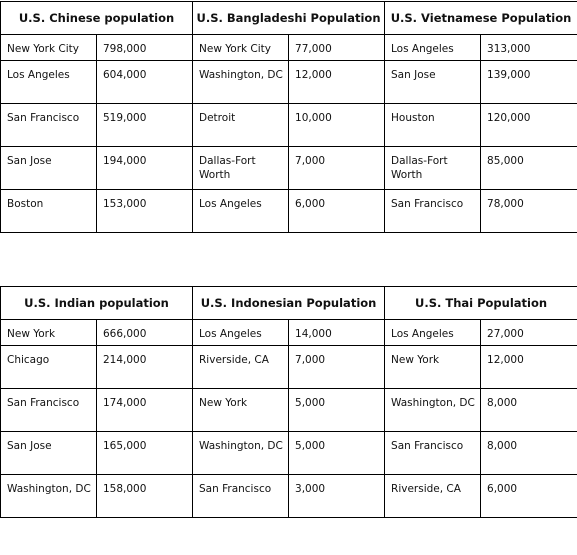 The image size is (577, 555). What do you see at coordinates (528, 211) in the screenshot?
I see `population-cell: 78,000` at bounding box center [528, 211].